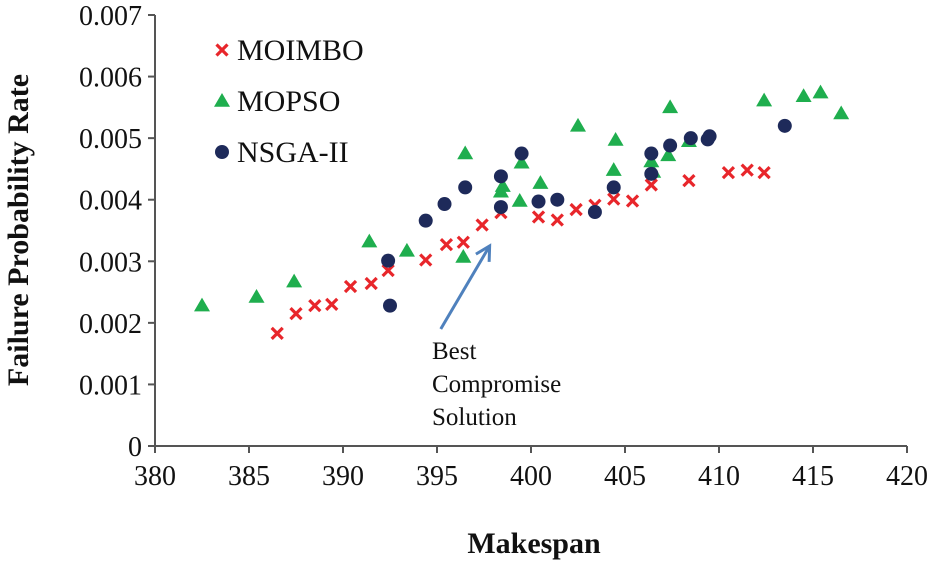 The height and width of the screenshot is (568, 935). Describe the element at coordinates (110, 324) in the screenshot. I see `y-tick-label: 0.002` at that location.